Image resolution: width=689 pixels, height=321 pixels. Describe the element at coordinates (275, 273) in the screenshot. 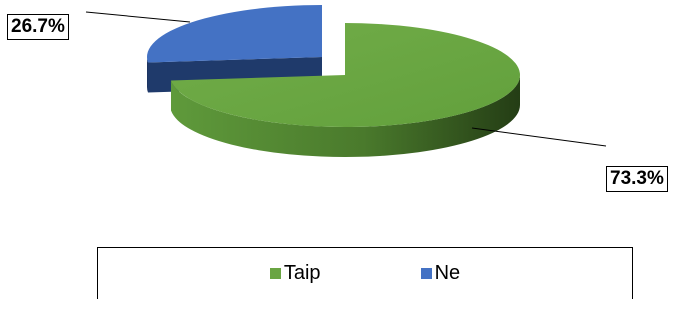

I see `legend-swatch-taip` at that location.